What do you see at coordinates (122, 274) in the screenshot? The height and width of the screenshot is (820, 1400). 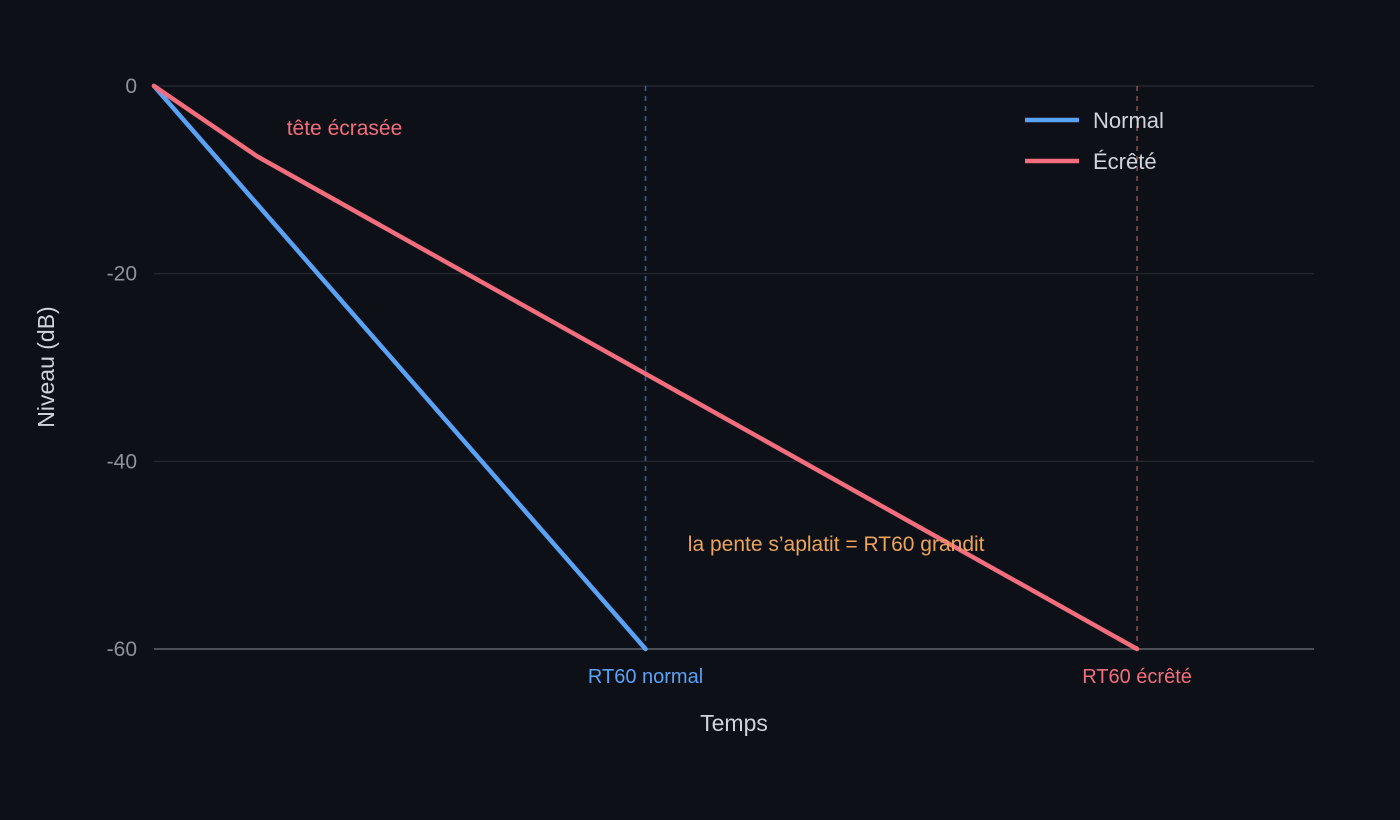 I see `y-tick-label: -20` at bounding box center [122, 274].